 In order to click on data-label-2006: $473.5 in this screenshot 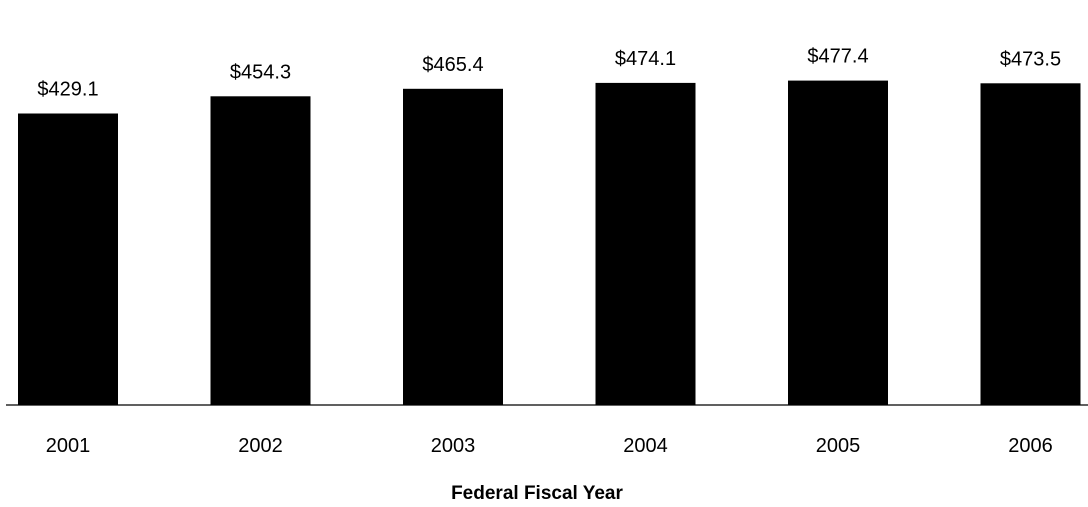, I will do `click(1030, 59)`.